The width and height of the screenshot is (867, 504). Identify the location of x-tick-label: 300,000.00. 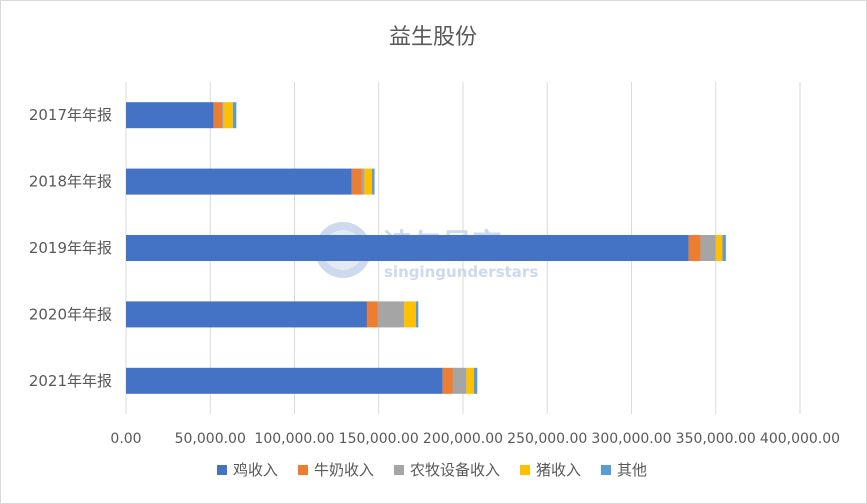
(631, 439).